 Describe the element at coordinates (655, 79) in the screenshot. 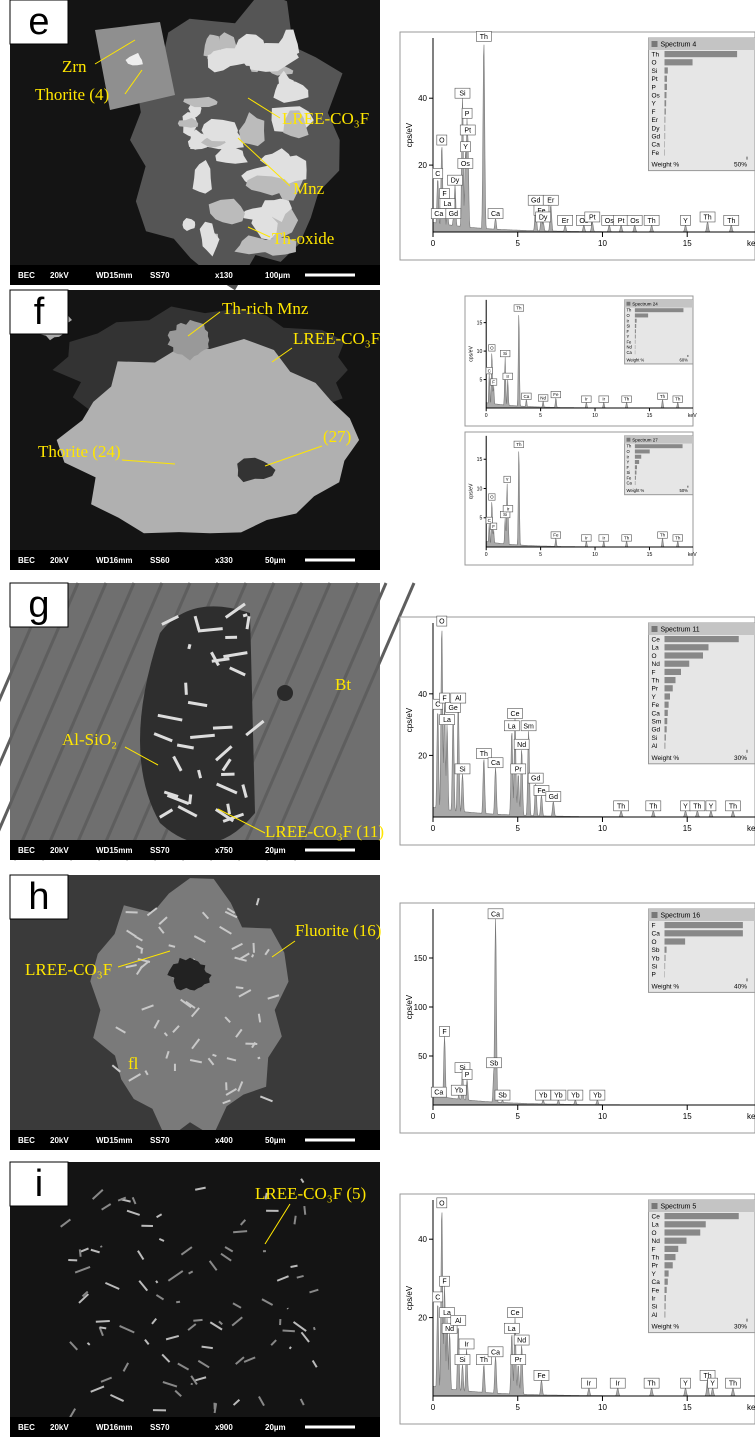

I see `element-label: Pt` at that location.